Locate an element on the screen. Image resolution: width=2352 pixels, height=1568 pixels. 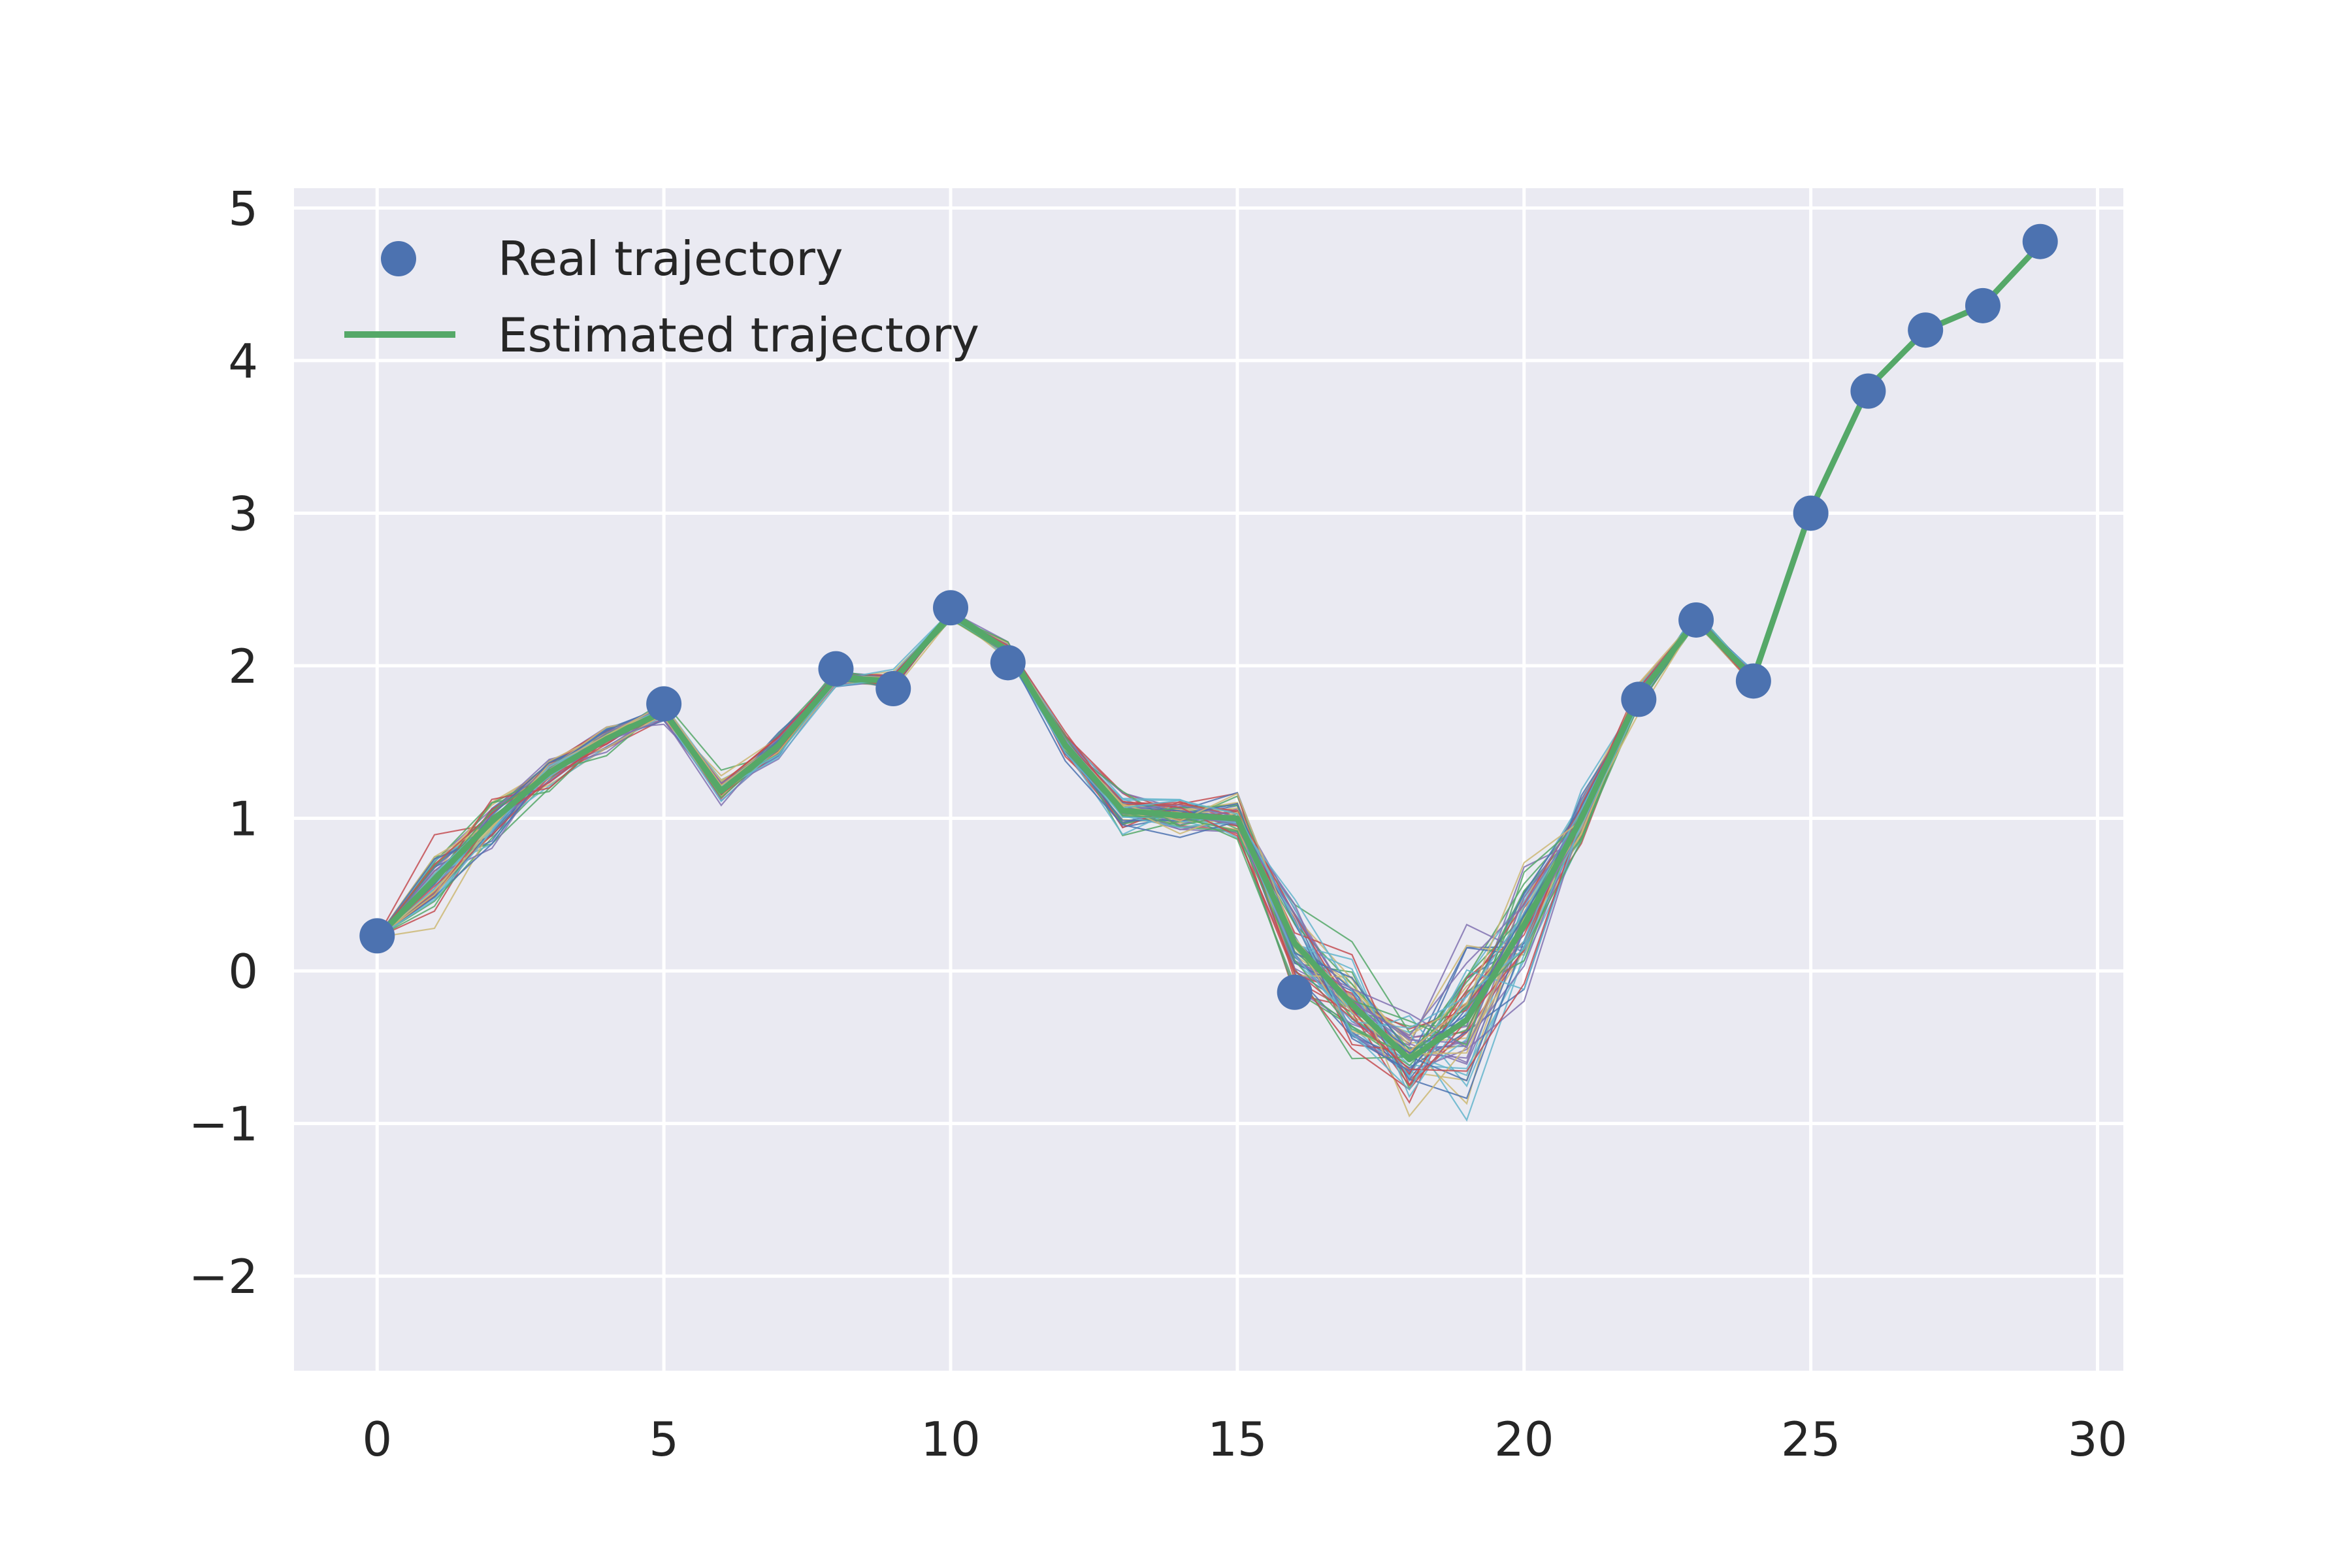
y-tick-label: 2 is located at coordinates (243, 666).